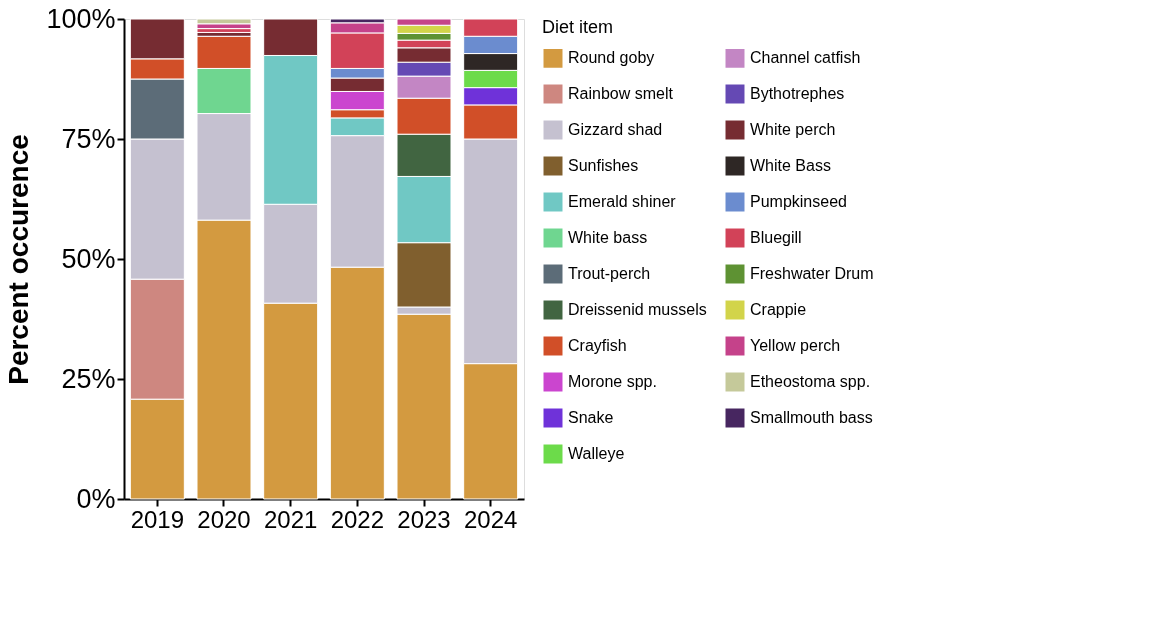 The height and width of the screenshot is (622, 1157). What do you see at coordinates (611, 58) in the screenshot?
I see `legend-label: Round goby` at bounding box center [611, 58].